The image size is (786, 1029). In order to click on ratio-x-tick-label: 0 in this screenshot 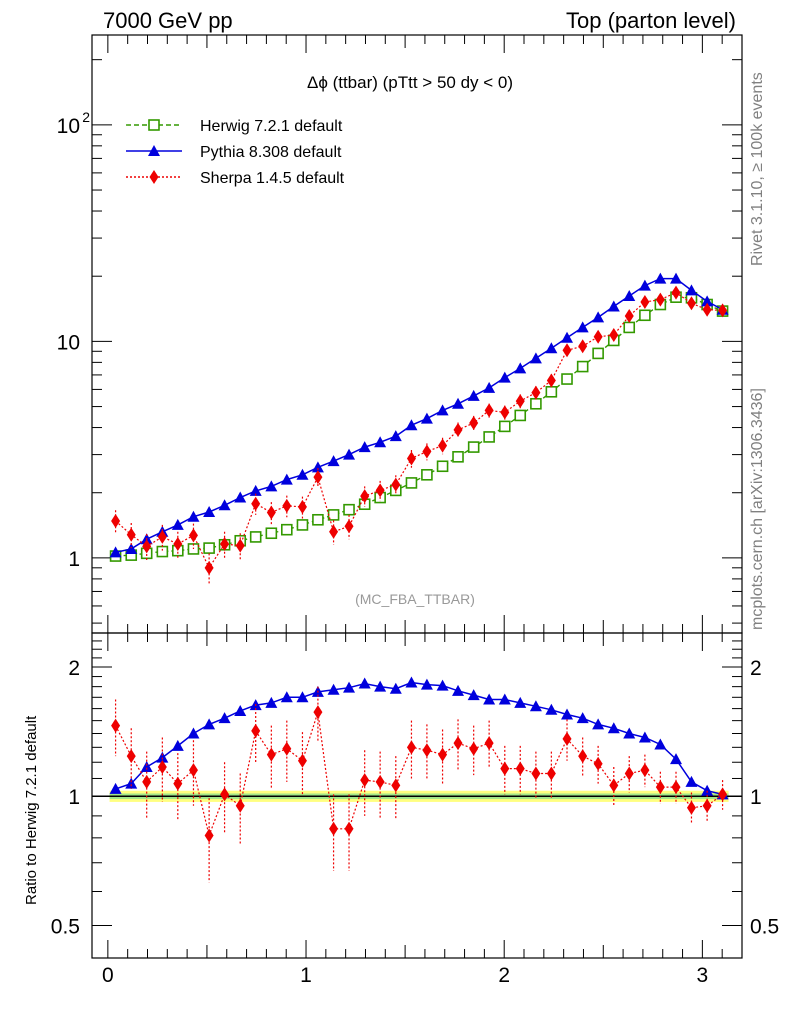, I will do `click(108, 975)`.